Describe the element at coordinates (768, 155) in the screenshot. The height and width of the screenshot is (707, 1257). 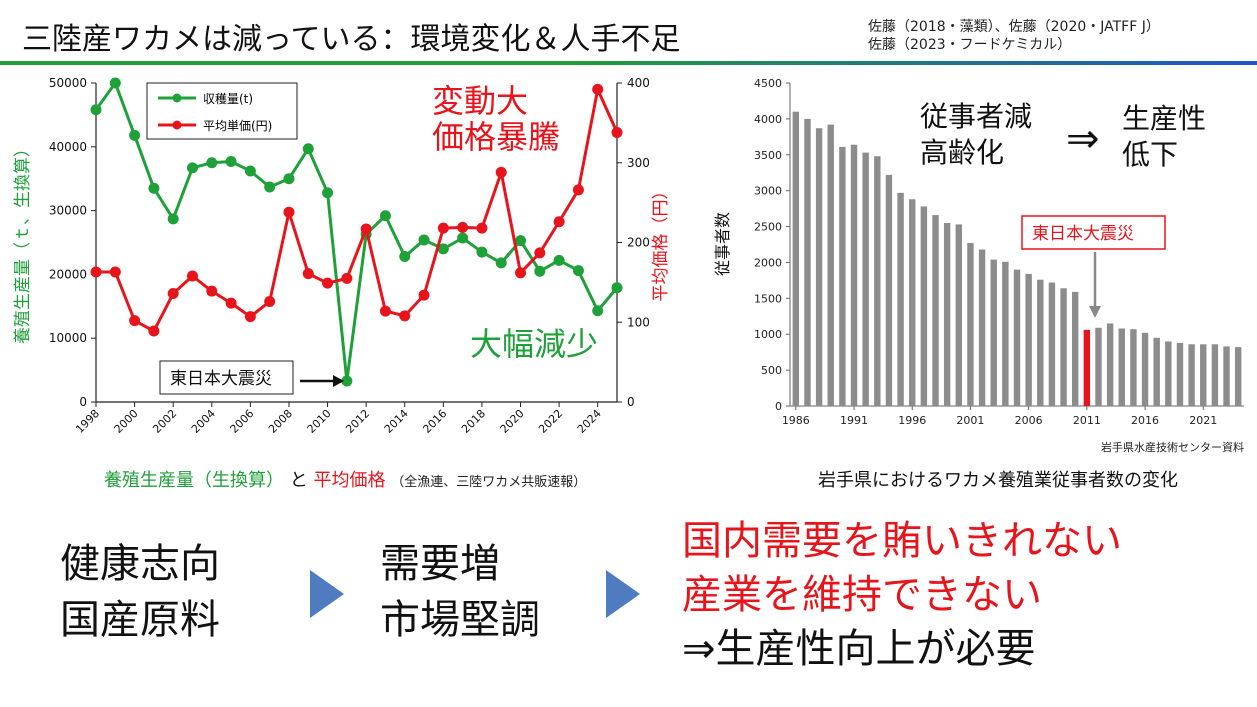
I see `bar-y-tick-label: 3500` at that location.